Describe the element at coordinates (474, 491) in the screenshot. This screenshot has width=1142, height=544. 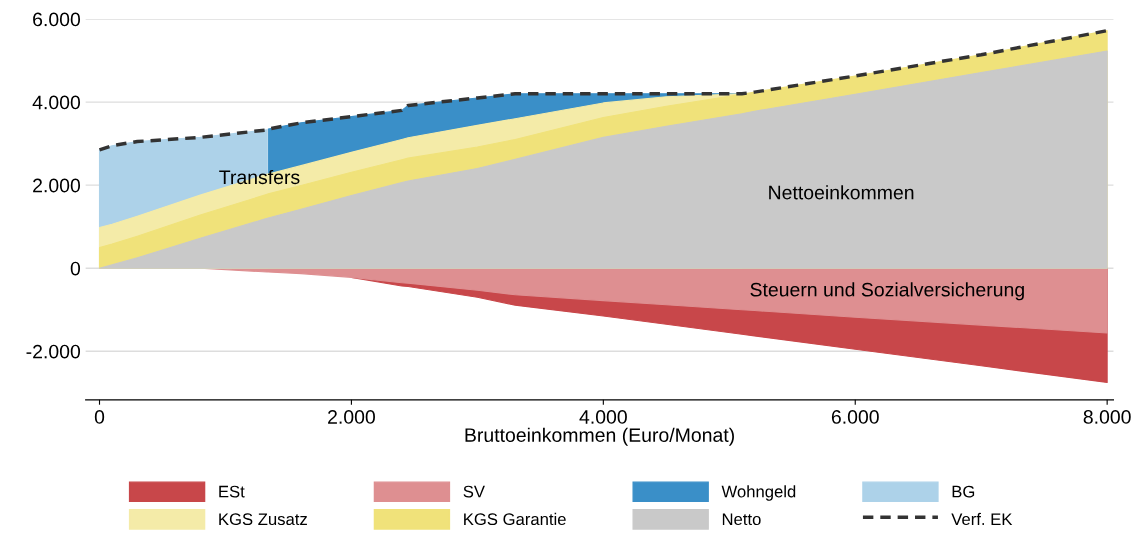
I see `legend-label: SV` at that location.